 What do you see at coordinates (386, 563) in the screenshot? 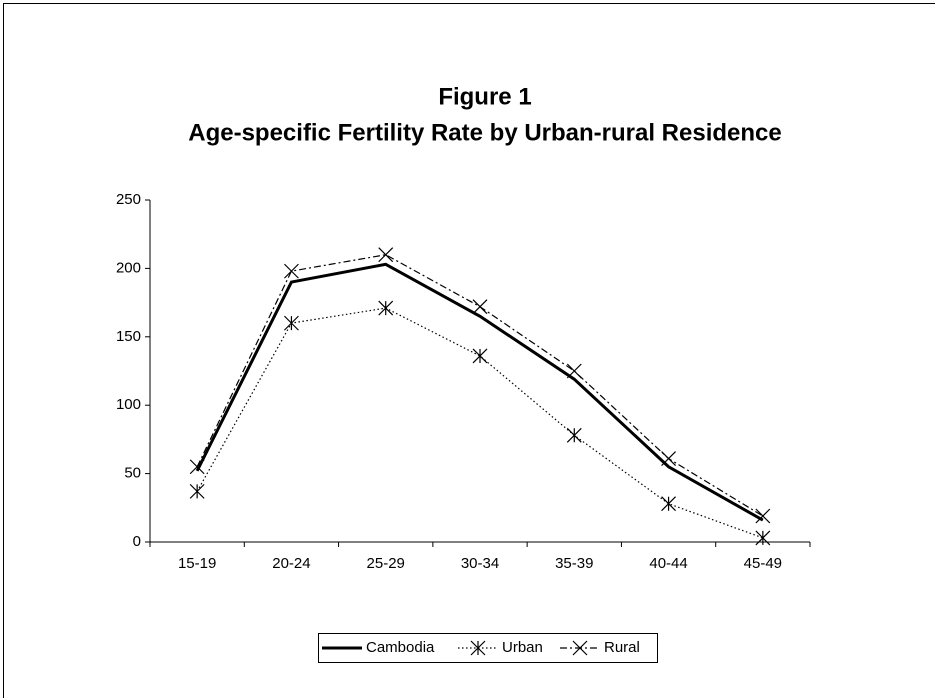
I see `x-tick-label: 25-29` at bounding box center [386, 563].